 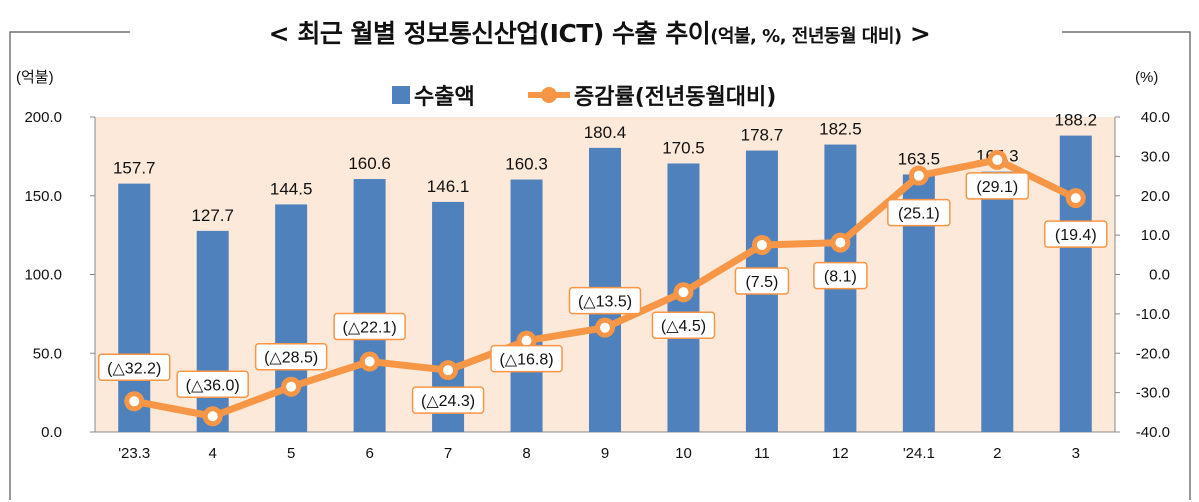 What do you see at coordinates (134, 453) in the screenshot?
I see `x-tick-label: '23.3` at bounding box center [134, 453].